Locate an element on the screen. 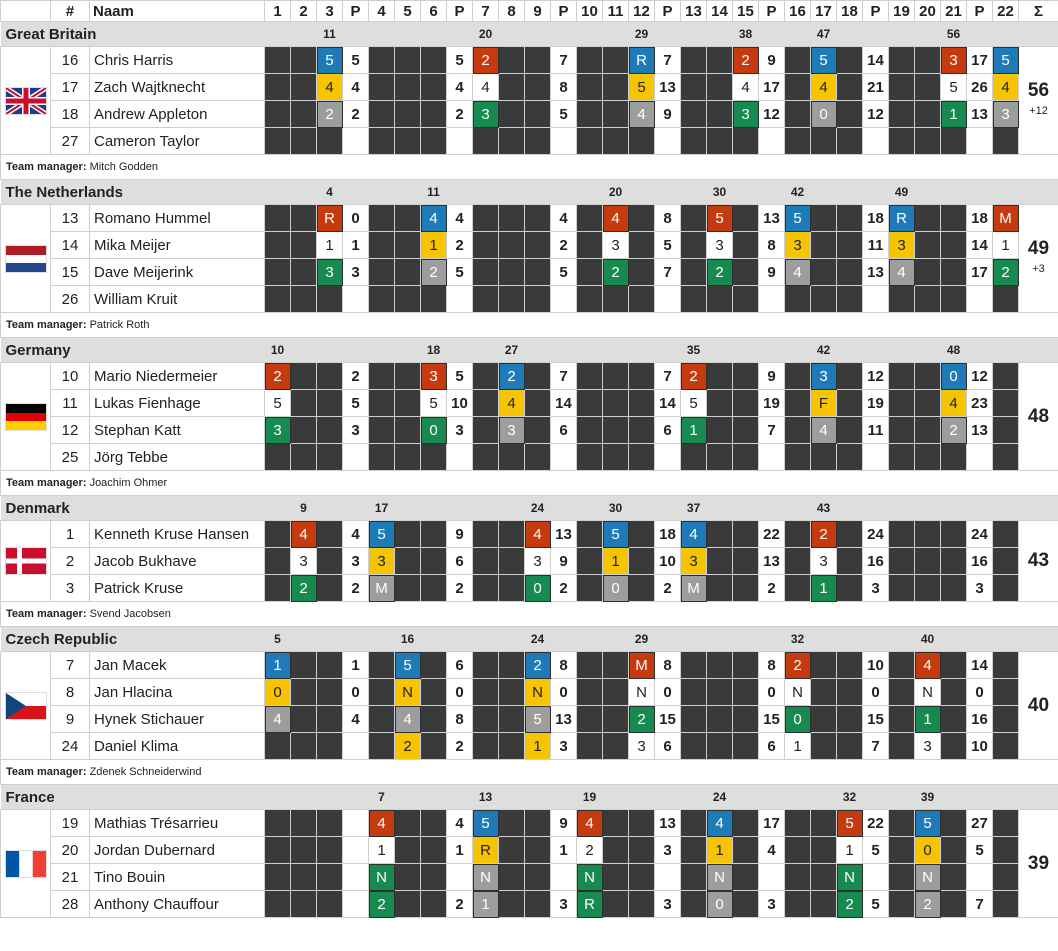  rider-name: Jacob Bukhave is located at coordinates (177, 561).